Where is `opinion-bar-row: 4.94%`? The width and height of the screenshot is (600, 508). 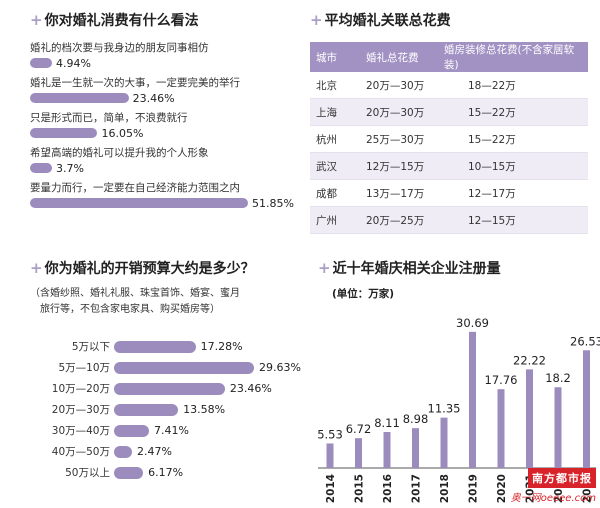 opinion-bar-row: 4.94% is located at coordinates (175, 63).